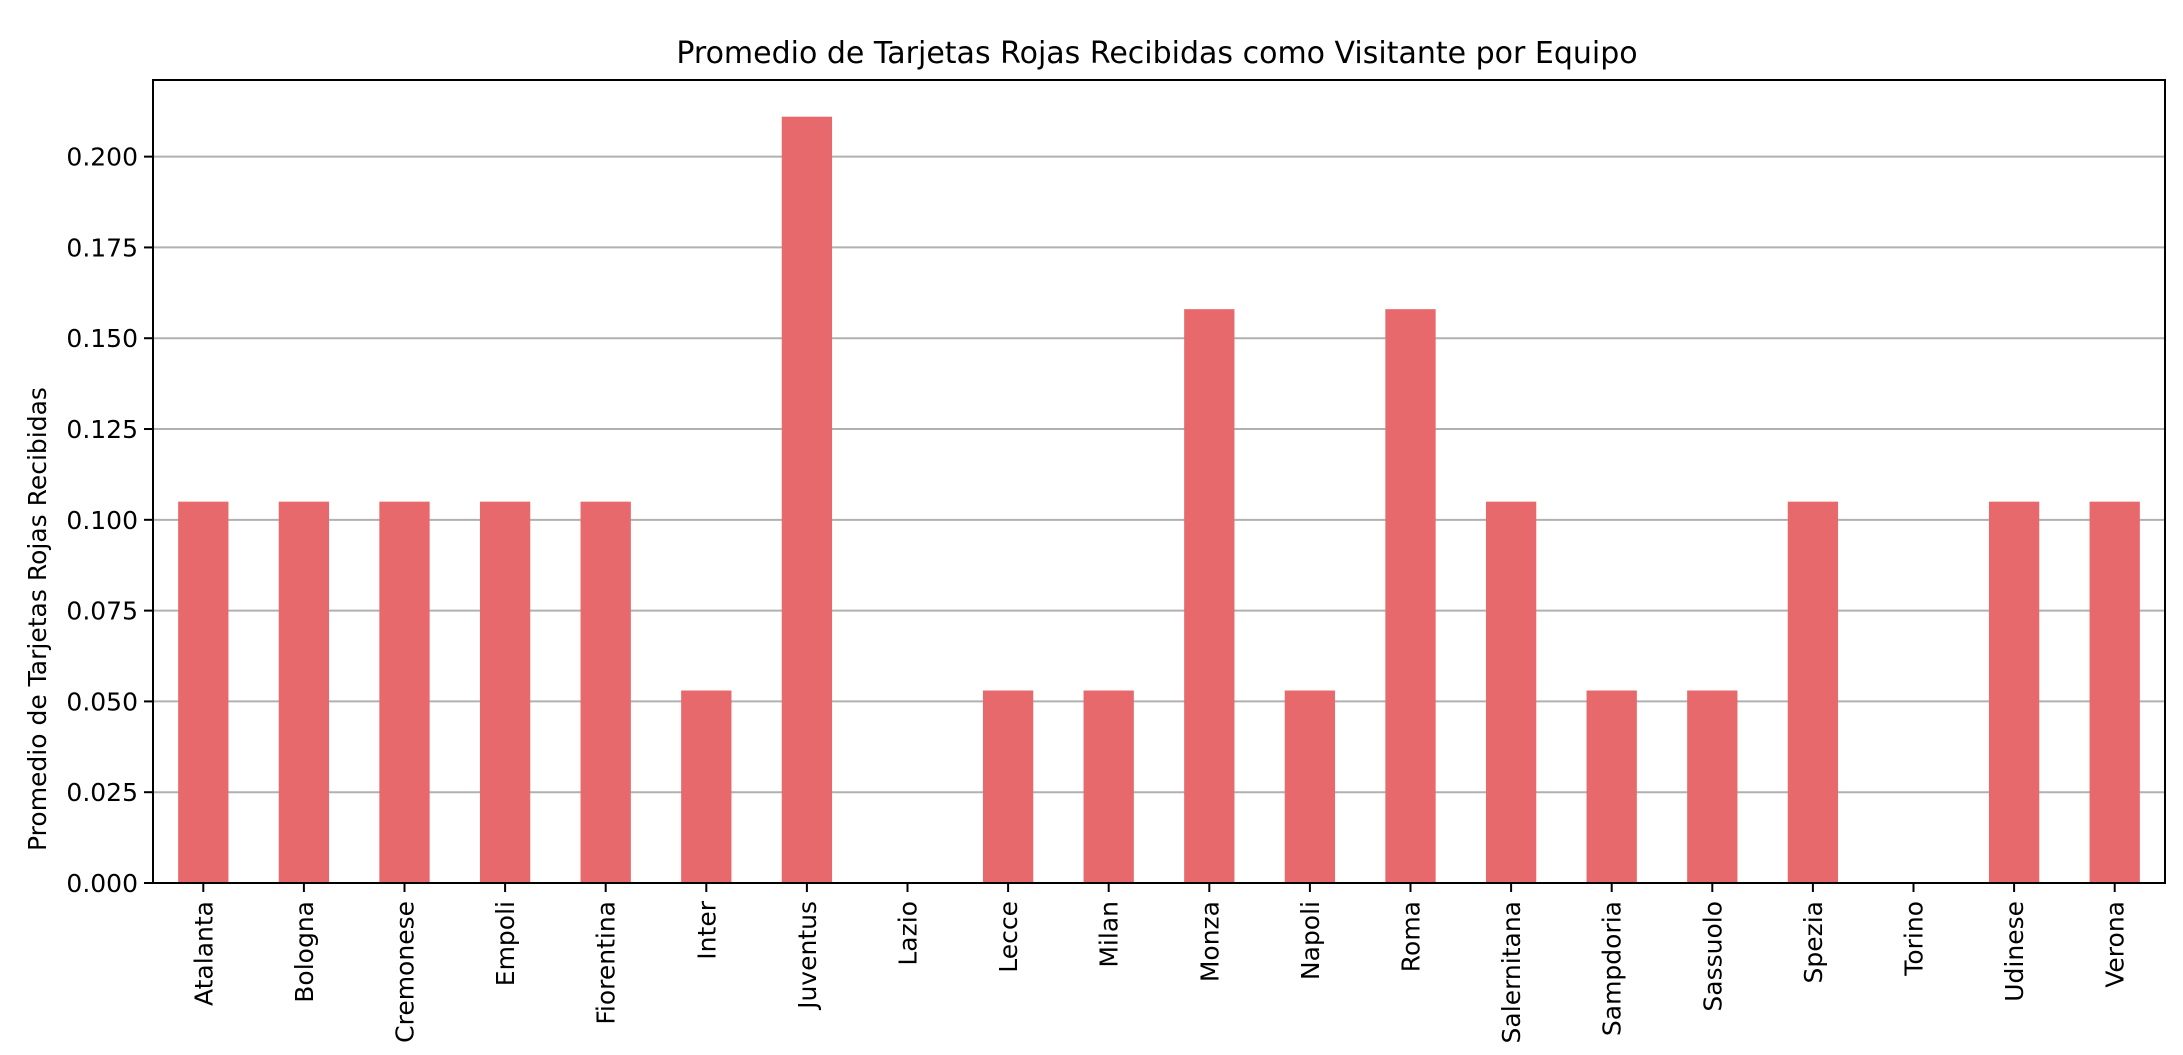  I want to click on bar-empoli, so click(505, 692).